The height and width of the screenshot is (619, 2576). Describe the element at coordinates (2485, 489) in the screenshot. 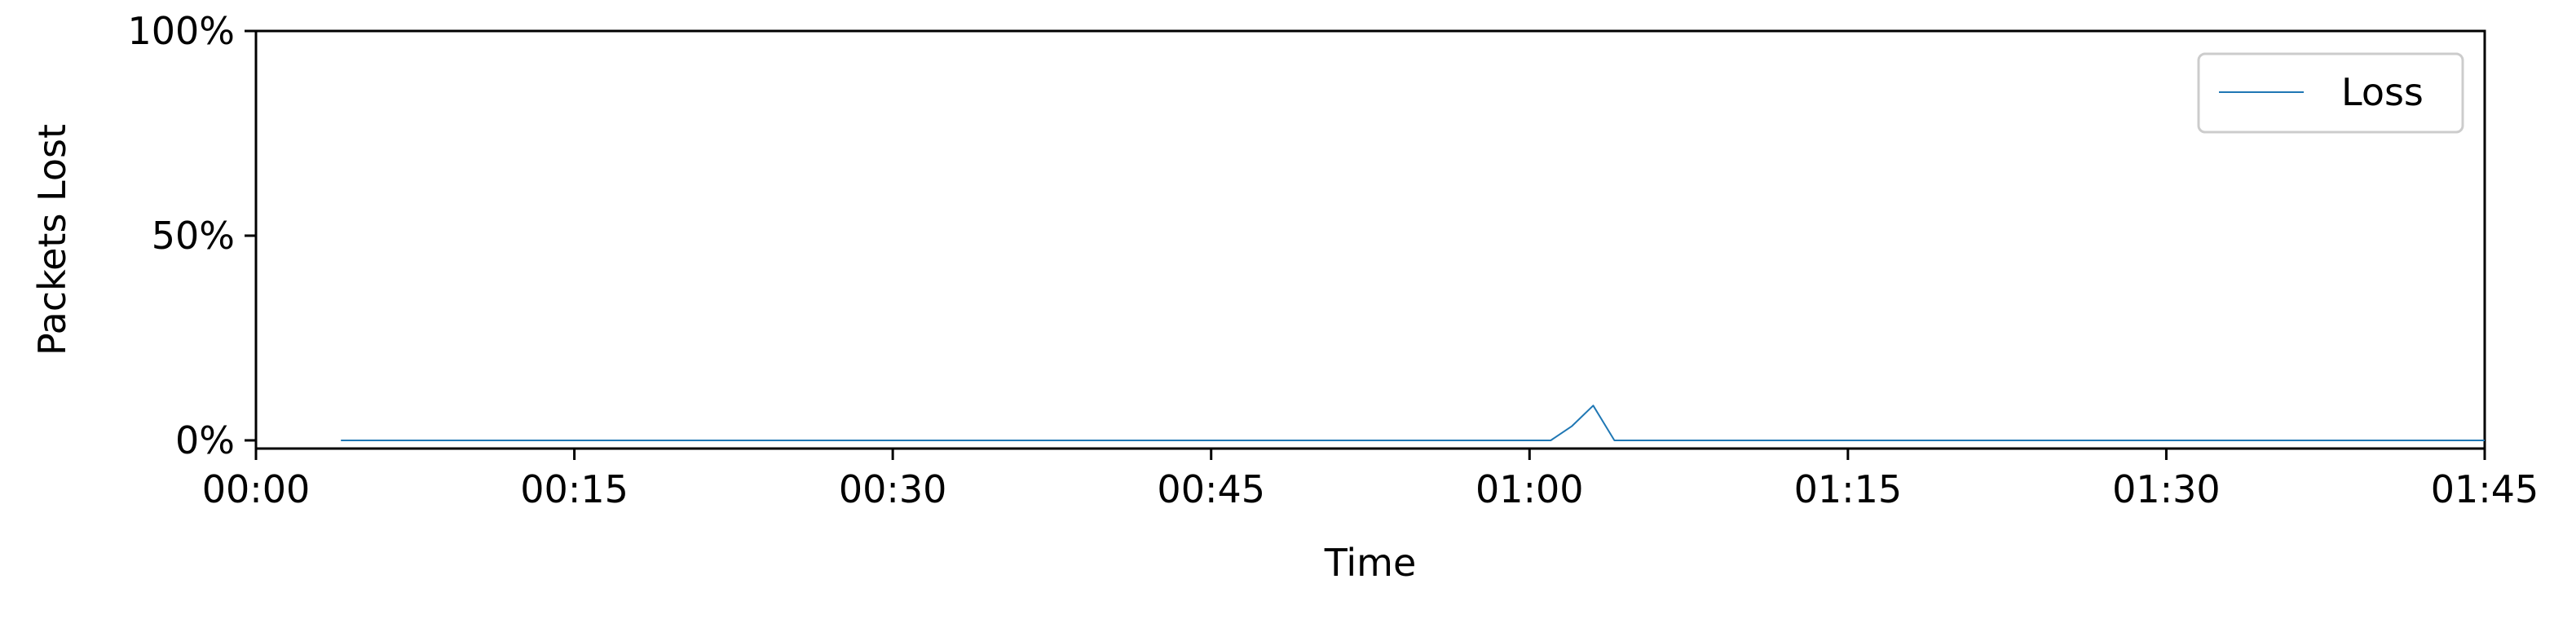

I see `x-tick-label: 01:45` at that location.